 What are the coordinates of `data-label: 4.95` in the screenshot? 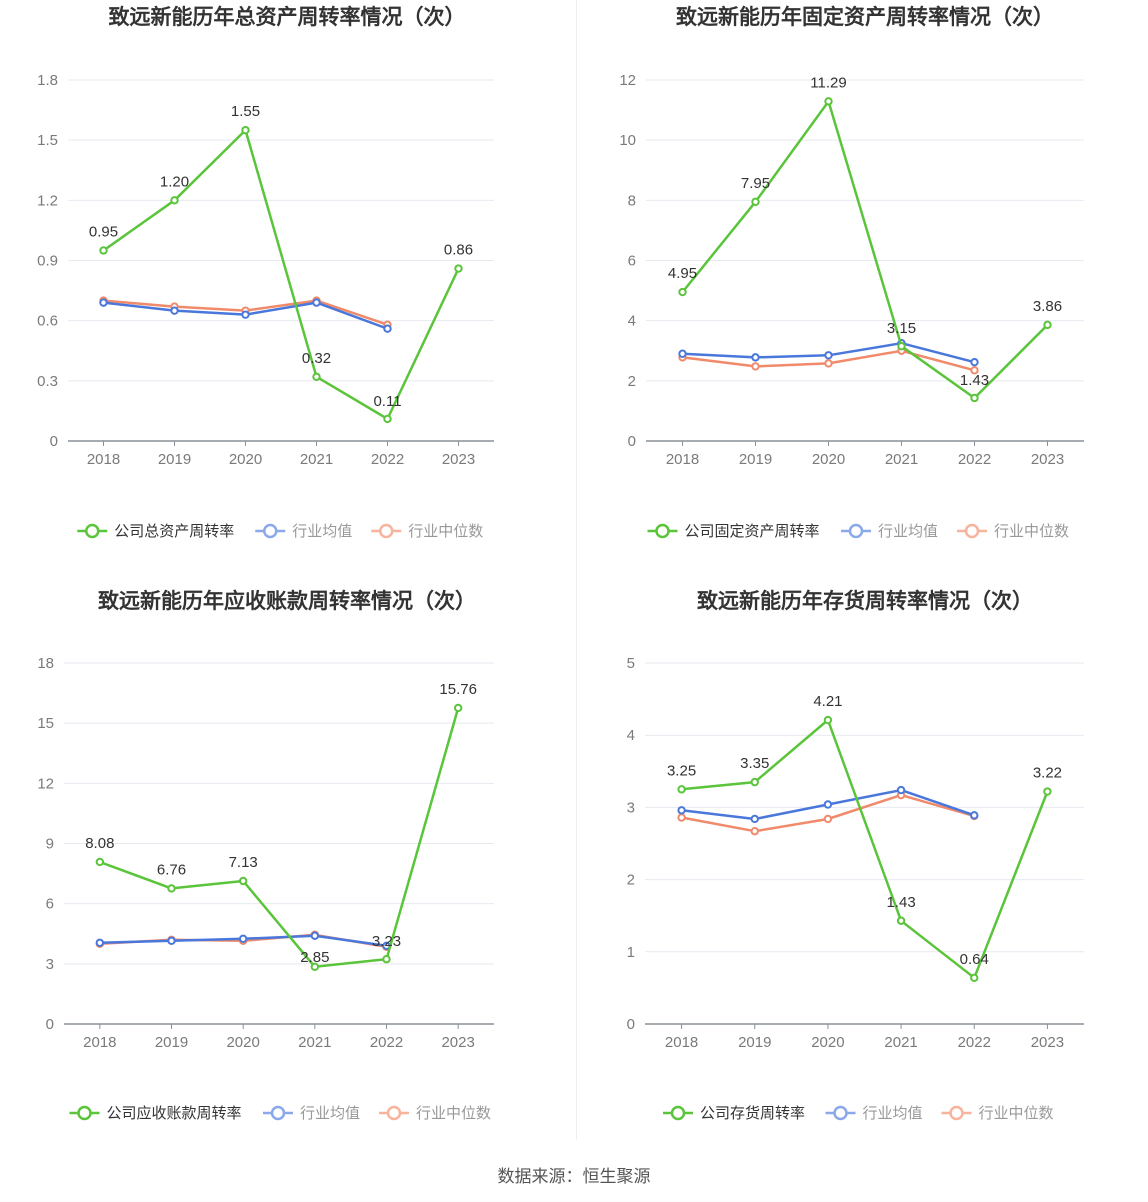 It's located at (682, 273).